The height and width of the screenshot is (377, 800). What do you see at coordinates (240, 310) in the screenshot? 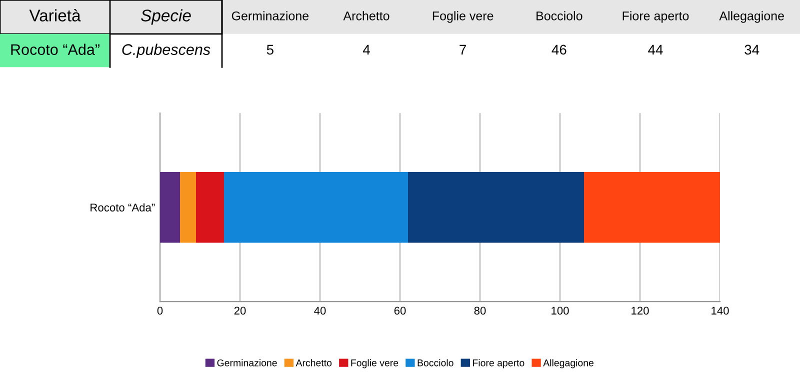
I see `x-tick-label: 20` at bounding box center [240, 310].